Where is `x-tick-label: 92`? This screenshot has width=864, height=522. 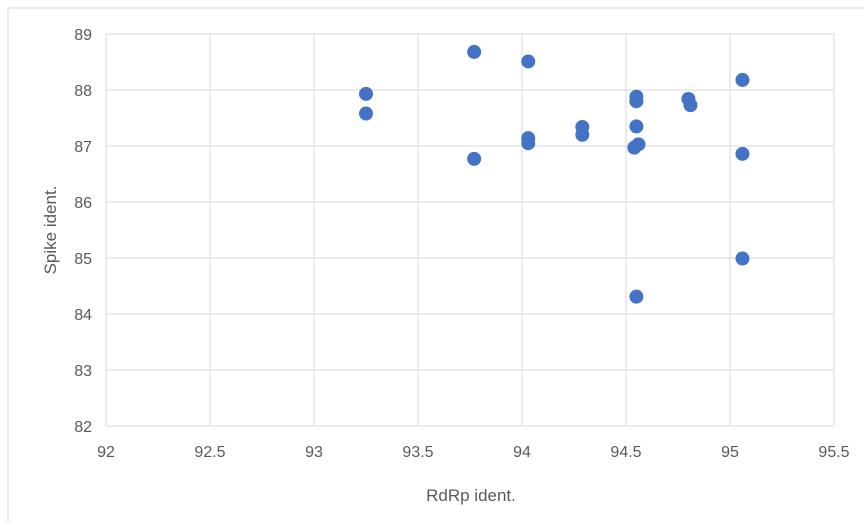 x-tick-label: 92 is located at coordinates (106, 452).